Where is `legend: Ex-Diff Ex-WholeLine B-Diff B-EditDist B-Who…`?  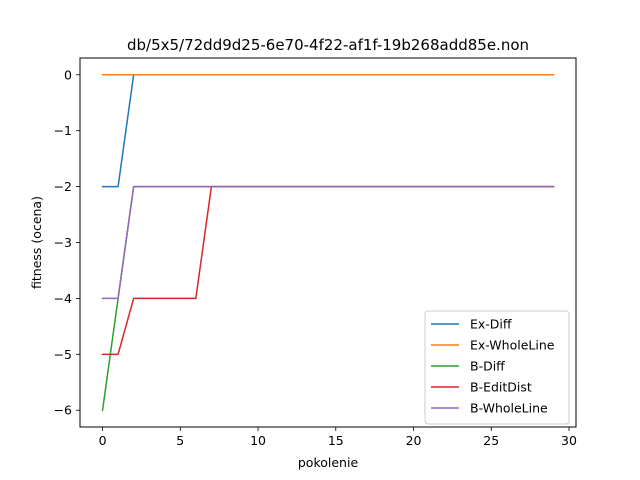 legend: Ex-Diff Ex-WholeLine B-Diff B-EditDist B-Who… is located at coordinates (497, 367).